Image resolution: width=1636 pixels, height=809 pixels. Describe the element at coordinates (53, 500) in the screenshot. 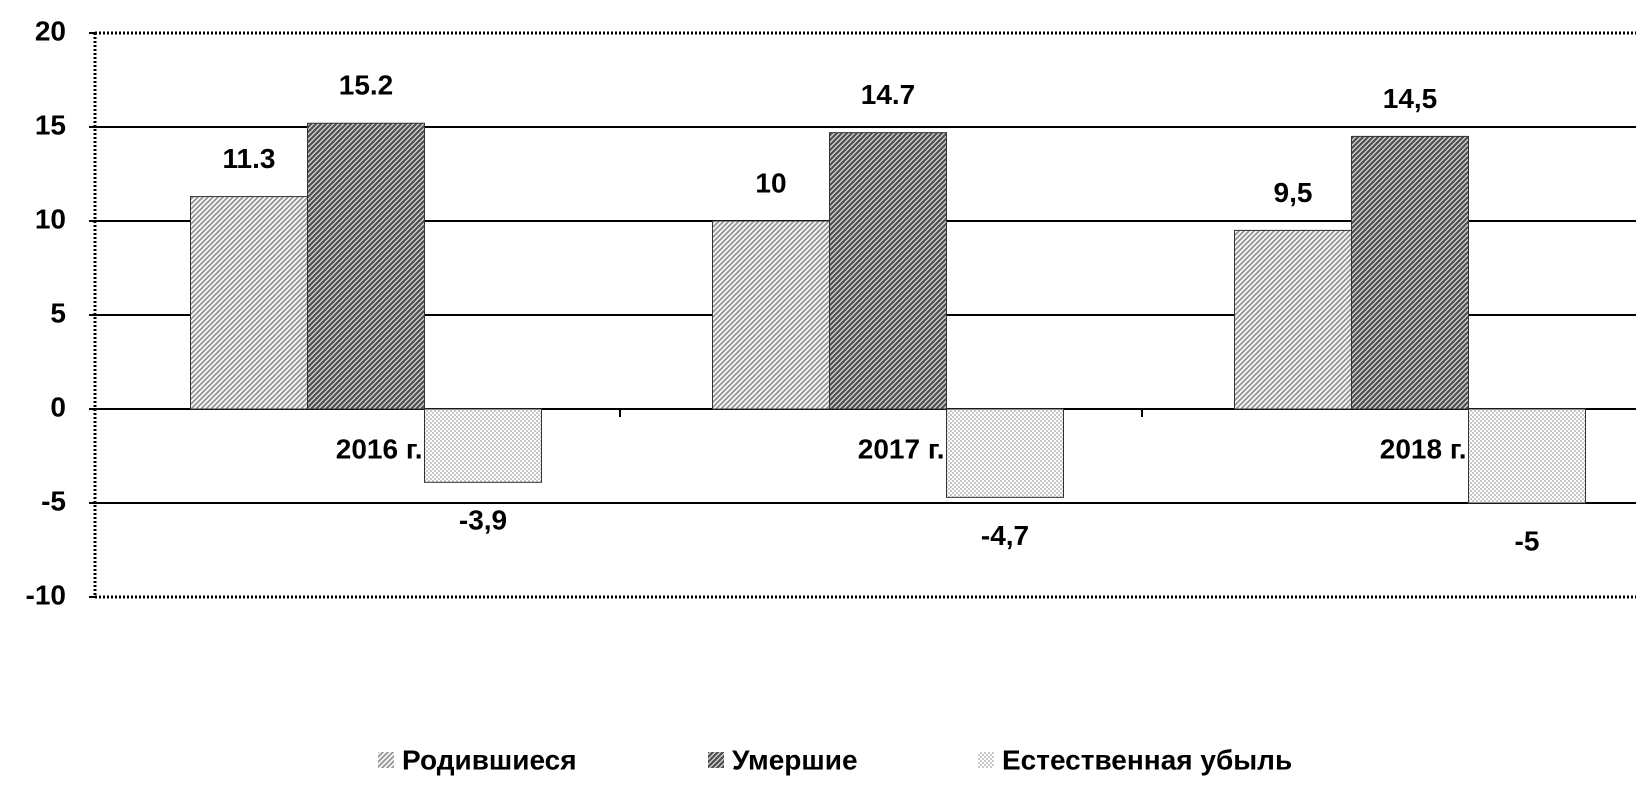

I see `y-tick-label: -5` at that location.